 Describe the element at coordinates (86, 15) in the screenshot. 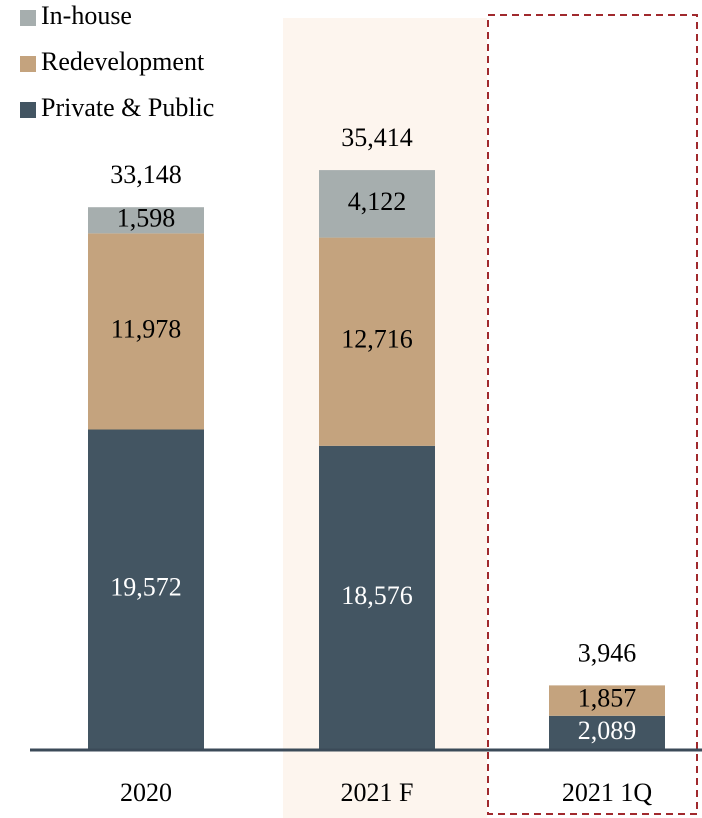

I see `legend-label: In-house` at that location.